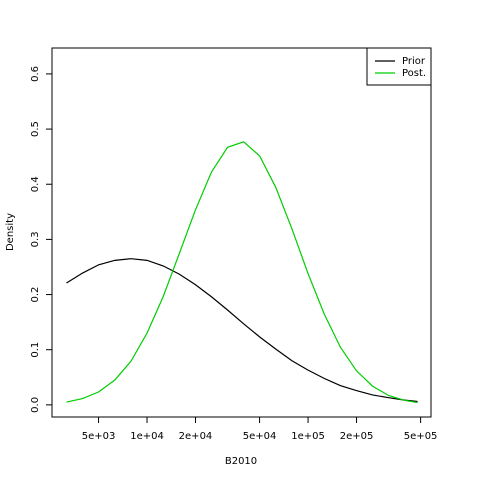  Describe the element at coordinates (147, 436) in the screenshot. I see `x-tick-label: 1e+04` at that location.